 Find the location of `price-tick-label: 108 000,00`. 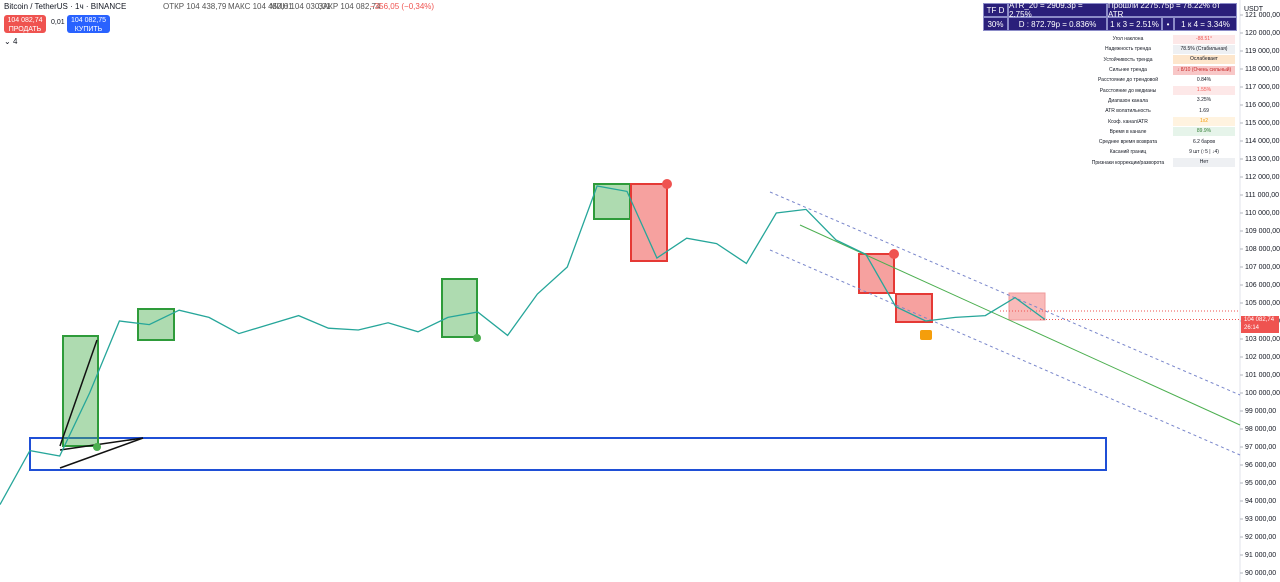

price-tick-label: 108 000,00 is located at coordinates (1262, 249).